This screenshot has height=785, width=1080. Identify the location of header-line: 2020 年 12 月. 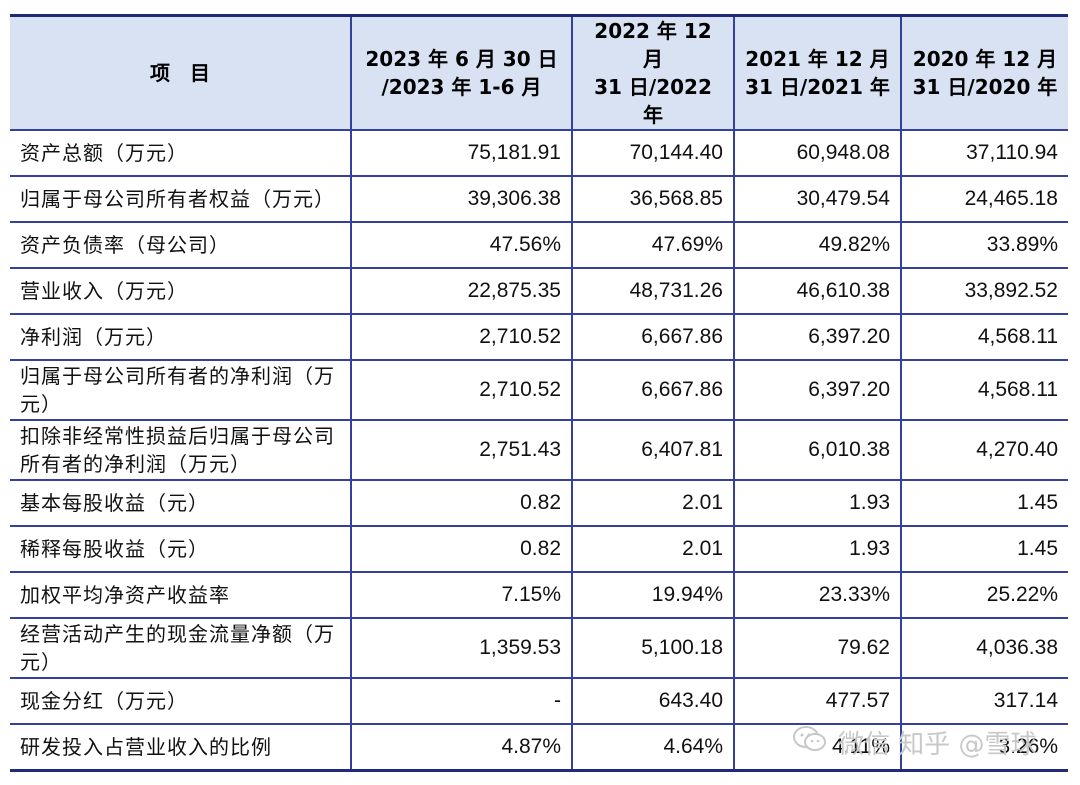
(985, 59).